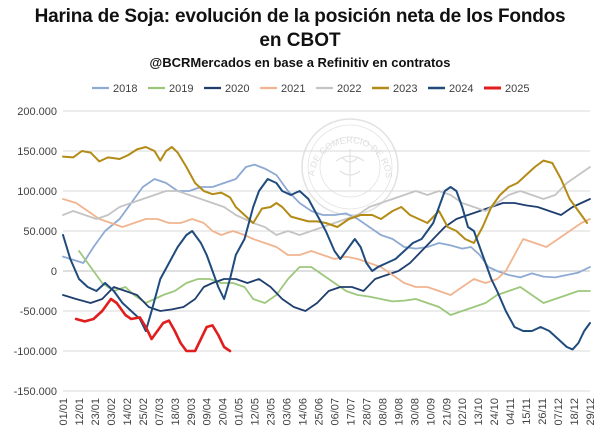  What do you see at coordinates (192, 412) in the screenshot?
I see `x-tick-label: 29/03` at bounding box center [192, 412].